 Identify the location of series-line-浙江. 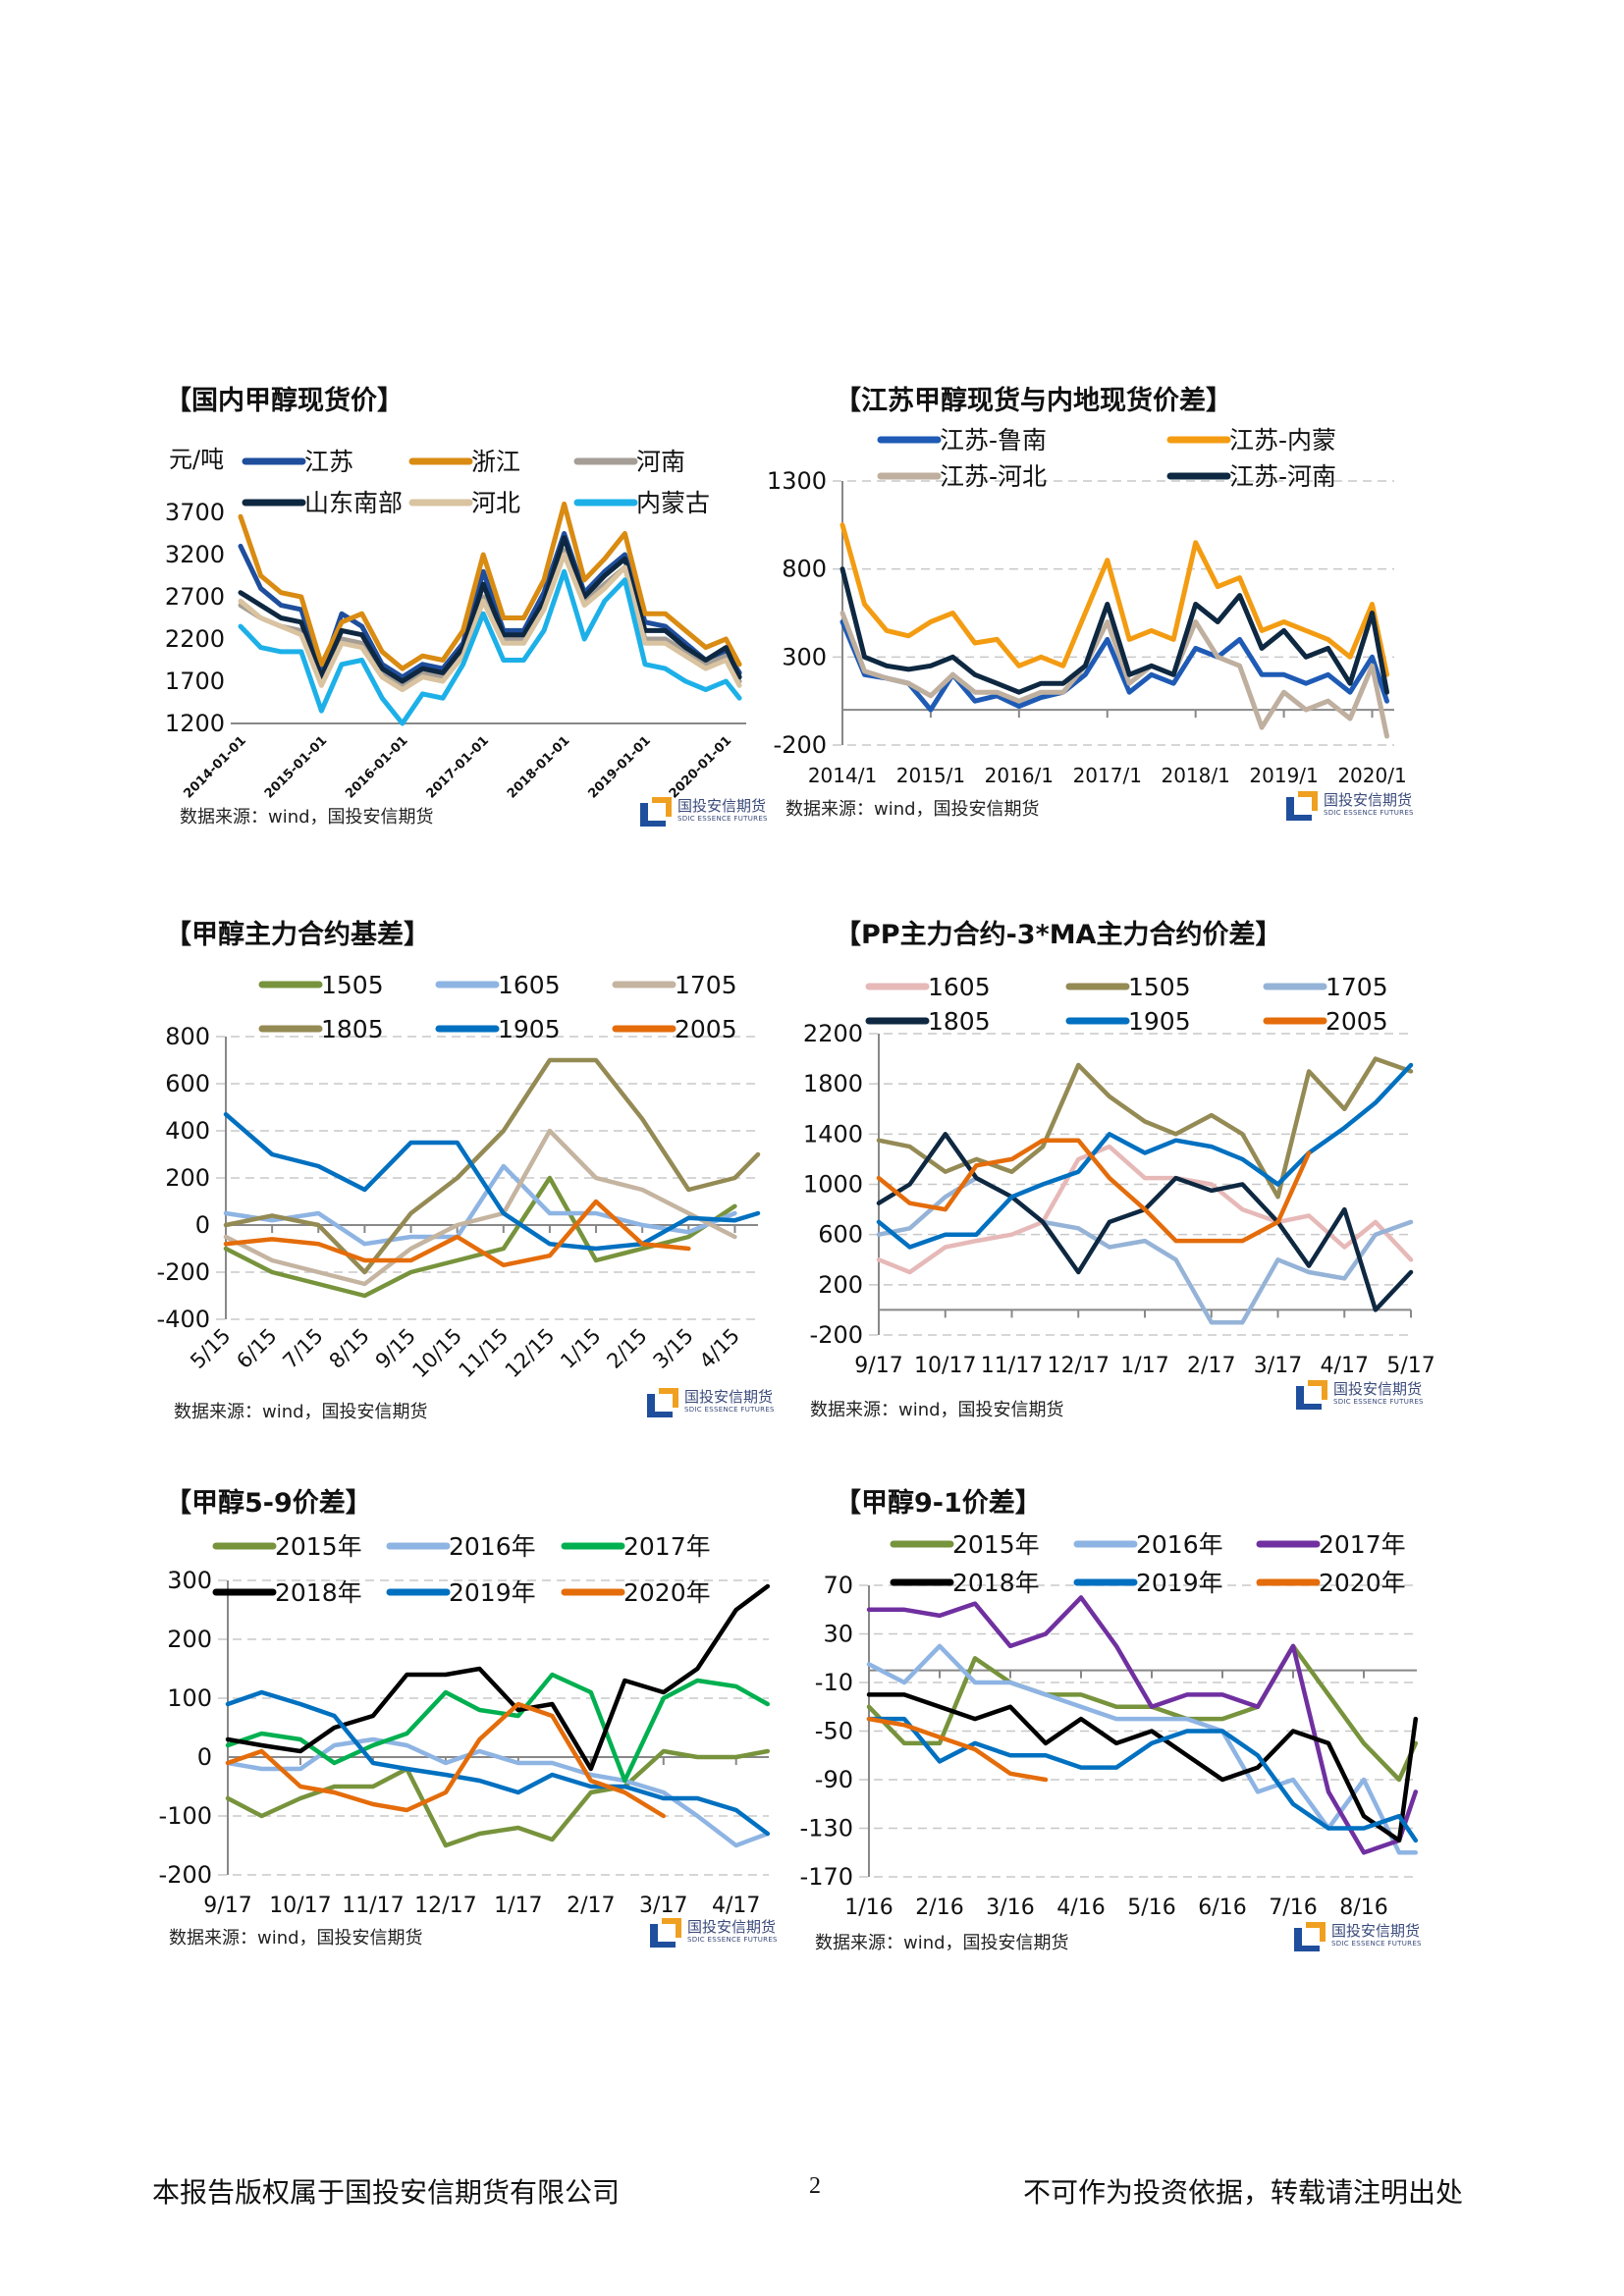
(490, 586).